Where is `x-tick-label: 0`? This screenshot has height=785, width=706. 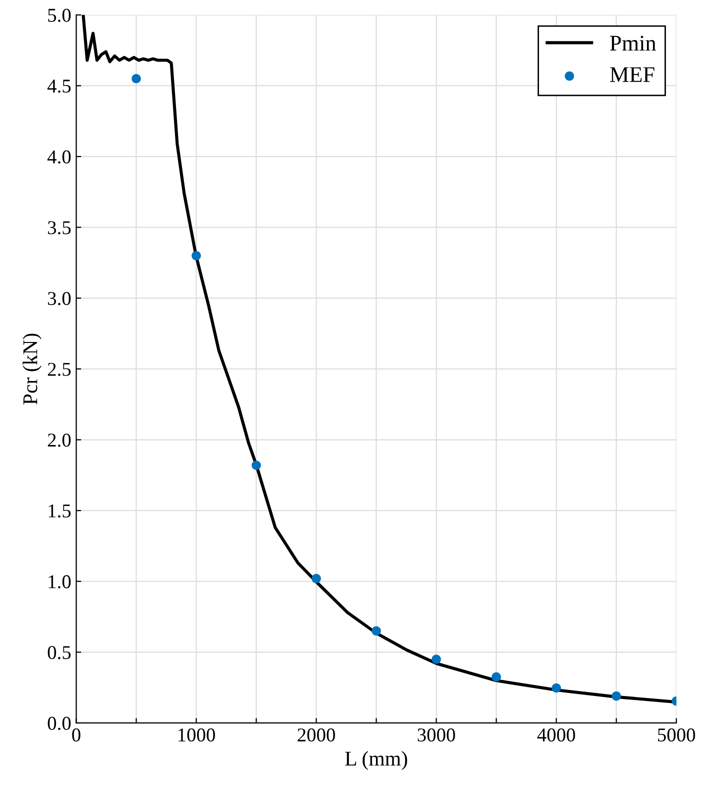
x-tick-label: 0 is located at coordinates (76, 735).